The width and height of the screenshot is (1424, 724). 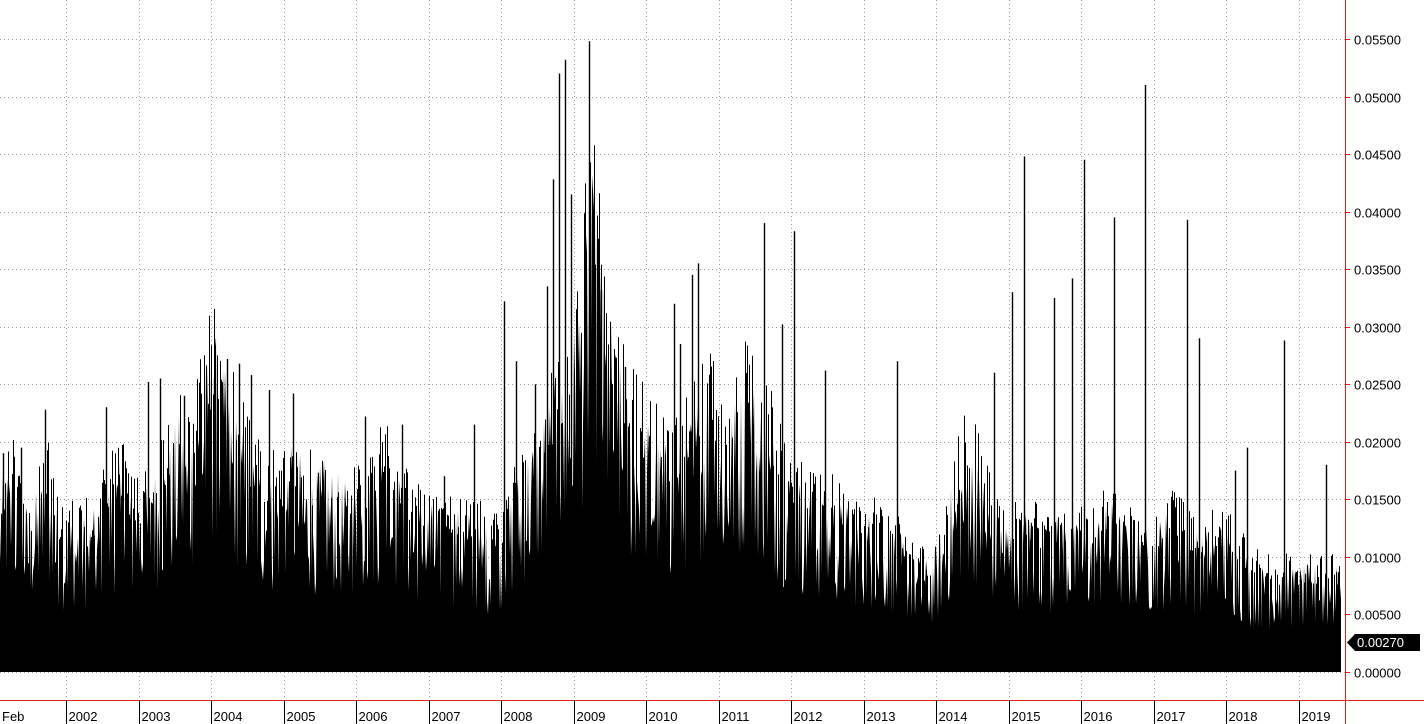 What do you see at coordinates (953, 716) in the screenshot?
I see `x-tick-label: 2014` at bounding box center [953, 716].